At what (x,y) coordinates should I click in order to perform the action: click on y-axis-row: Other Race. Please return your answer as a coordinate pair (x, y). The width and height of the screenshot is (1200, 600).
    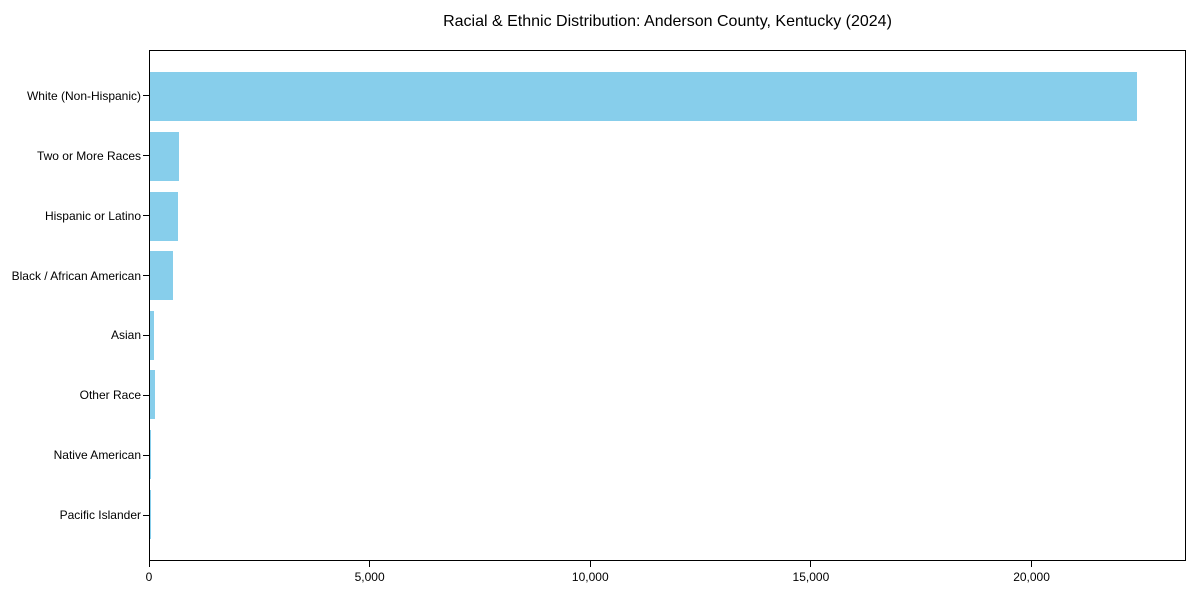
    Looking at the image, I should click on (74, 395).